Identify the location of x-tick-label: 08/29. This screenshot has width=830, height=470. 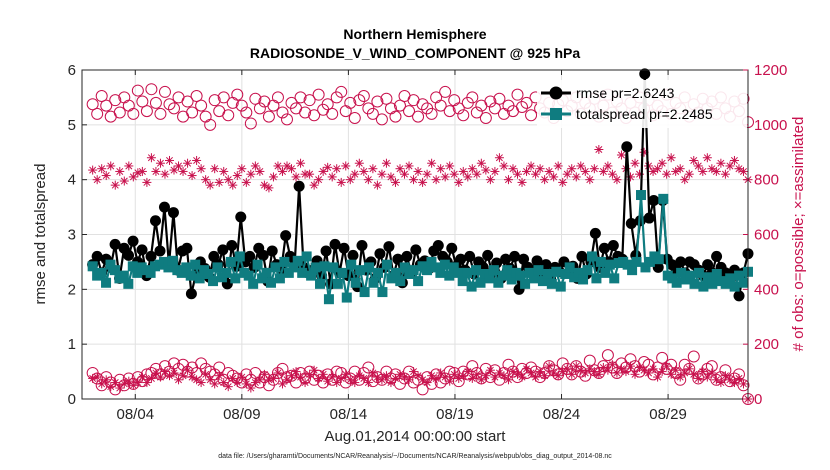
(668, 414).